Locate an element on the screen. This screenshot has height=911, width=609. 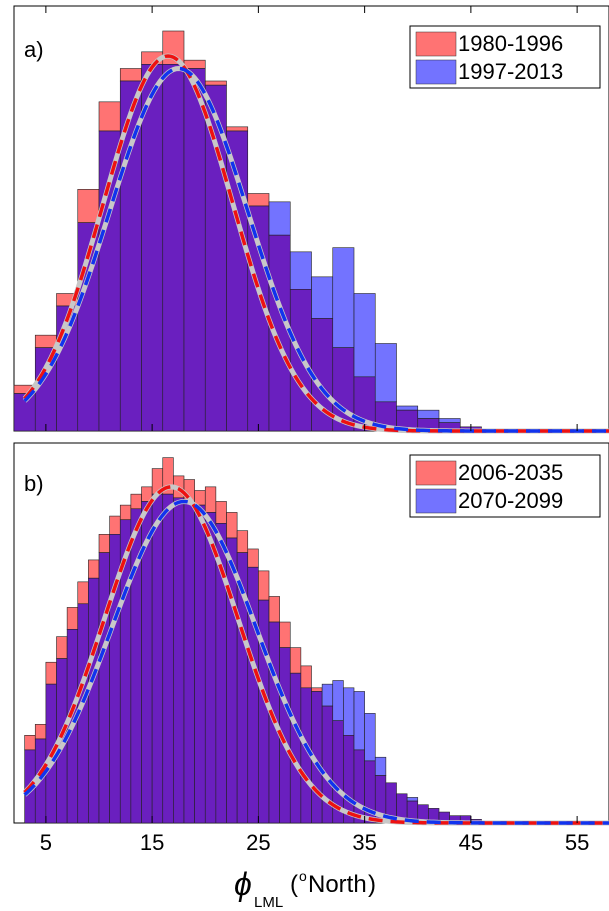
x-axis-label-unit: North is located at coordinates (337, 884).